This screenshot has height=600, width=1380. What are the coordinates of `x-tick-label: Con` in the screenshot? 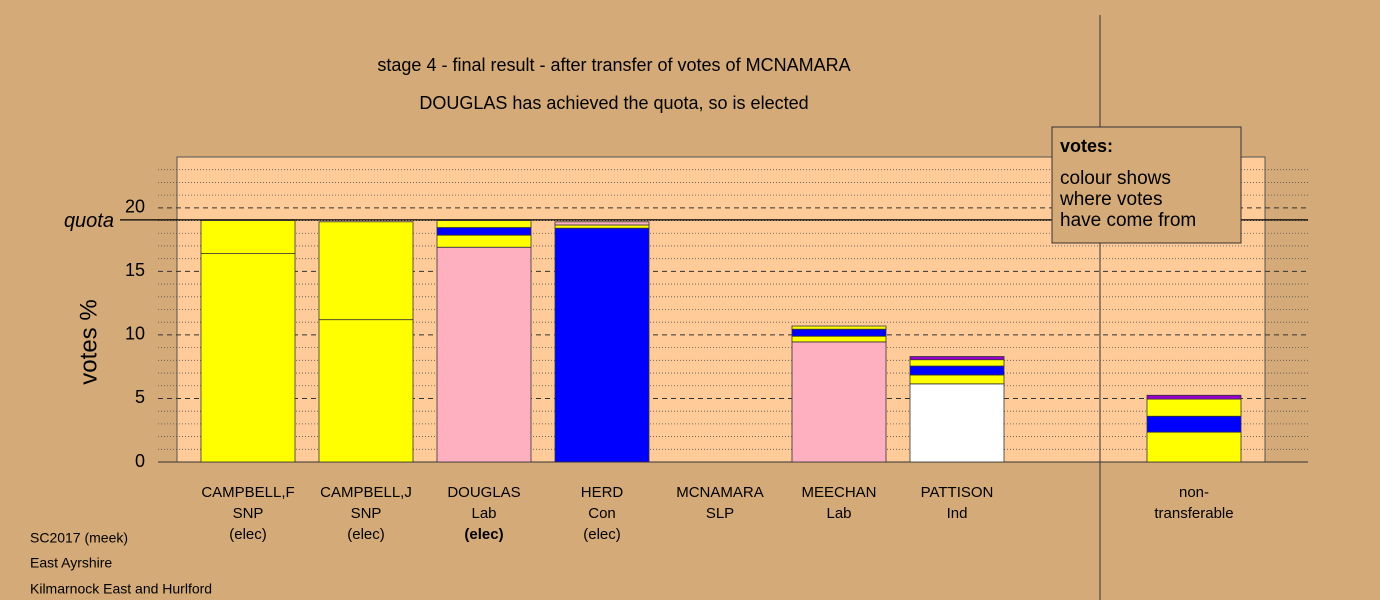 It's located at (602, 513).